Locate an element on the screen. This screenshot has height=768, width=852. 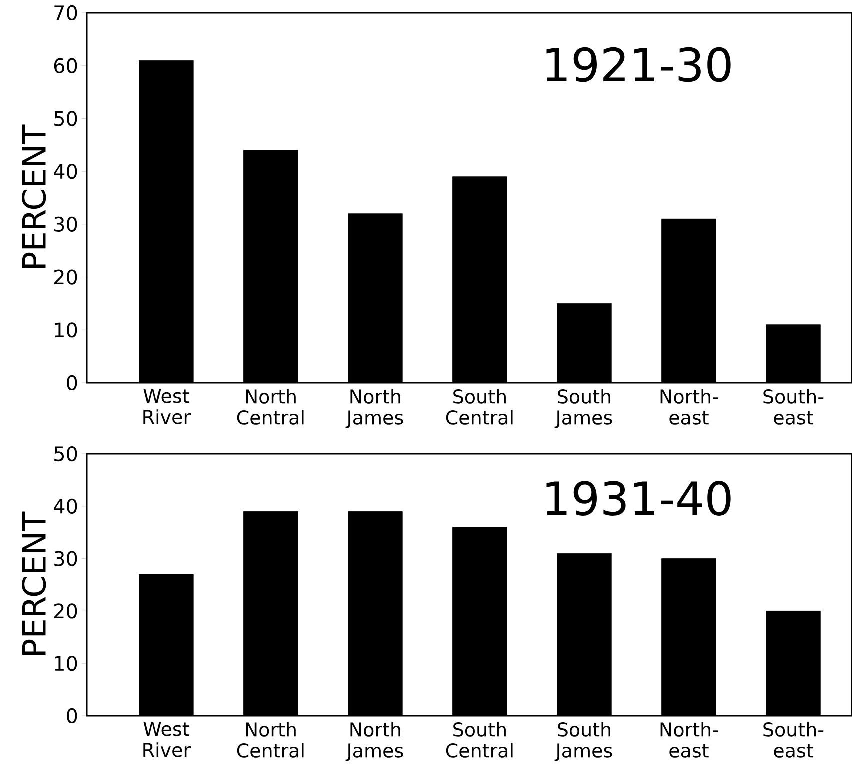
annotation: 1931-40 is located at coordinates (638, 498).